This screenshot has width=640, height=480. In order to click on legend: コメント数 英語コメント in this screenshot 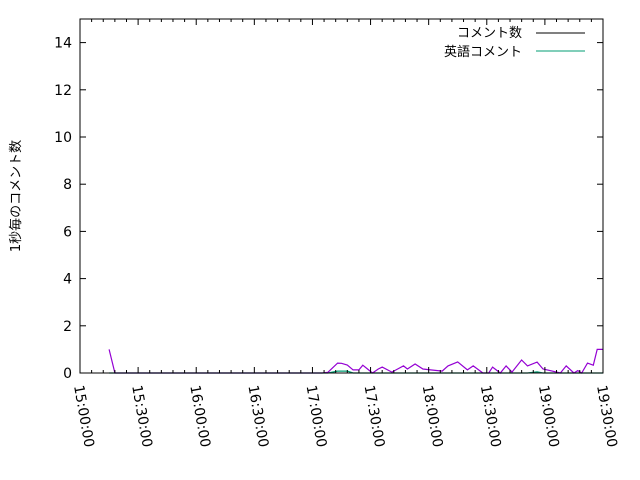, I will do `click(514, 43)`.